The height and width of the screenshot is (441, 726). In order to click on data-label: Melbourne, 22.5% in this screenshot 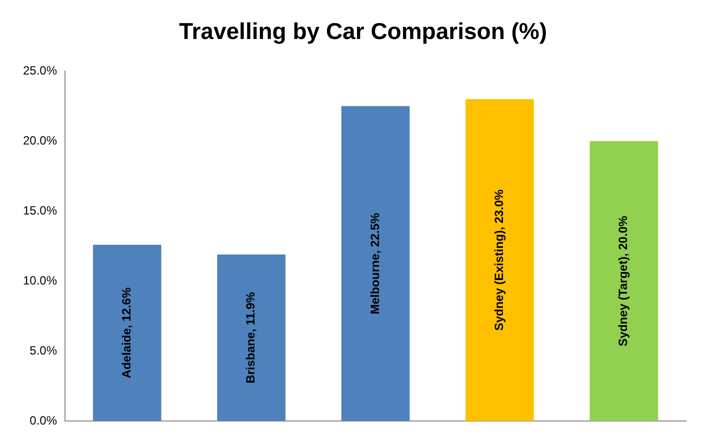, I will do `click(375, 263)`.